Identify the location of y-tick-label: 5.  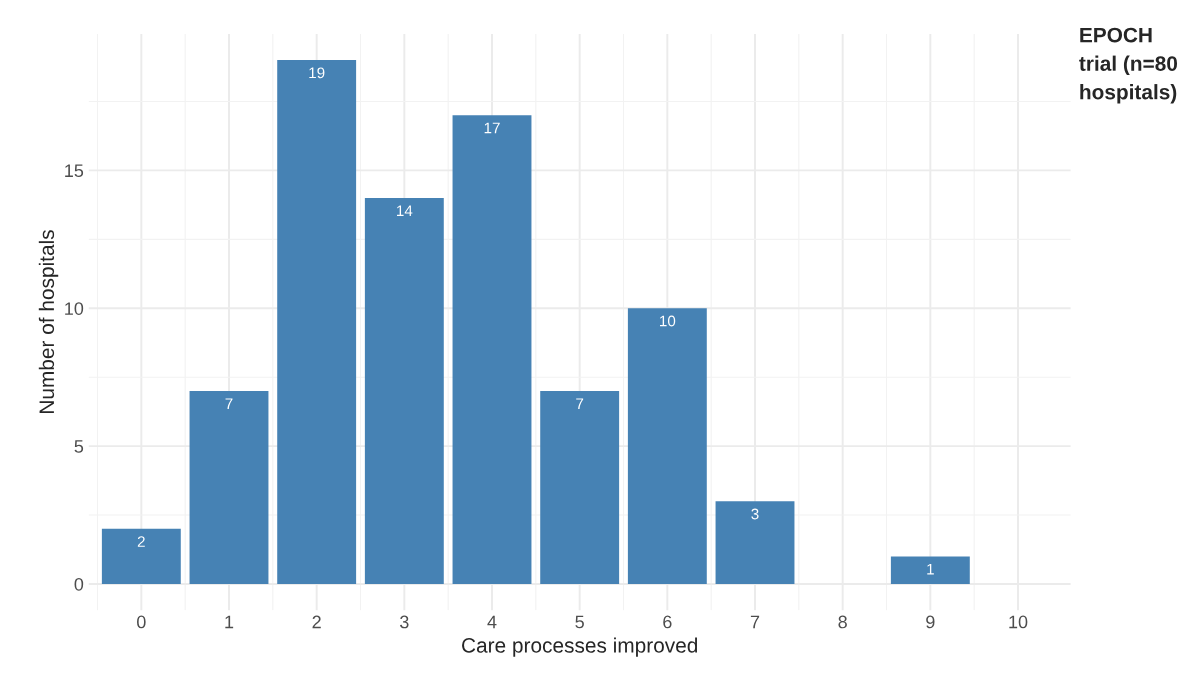
(79, 446).